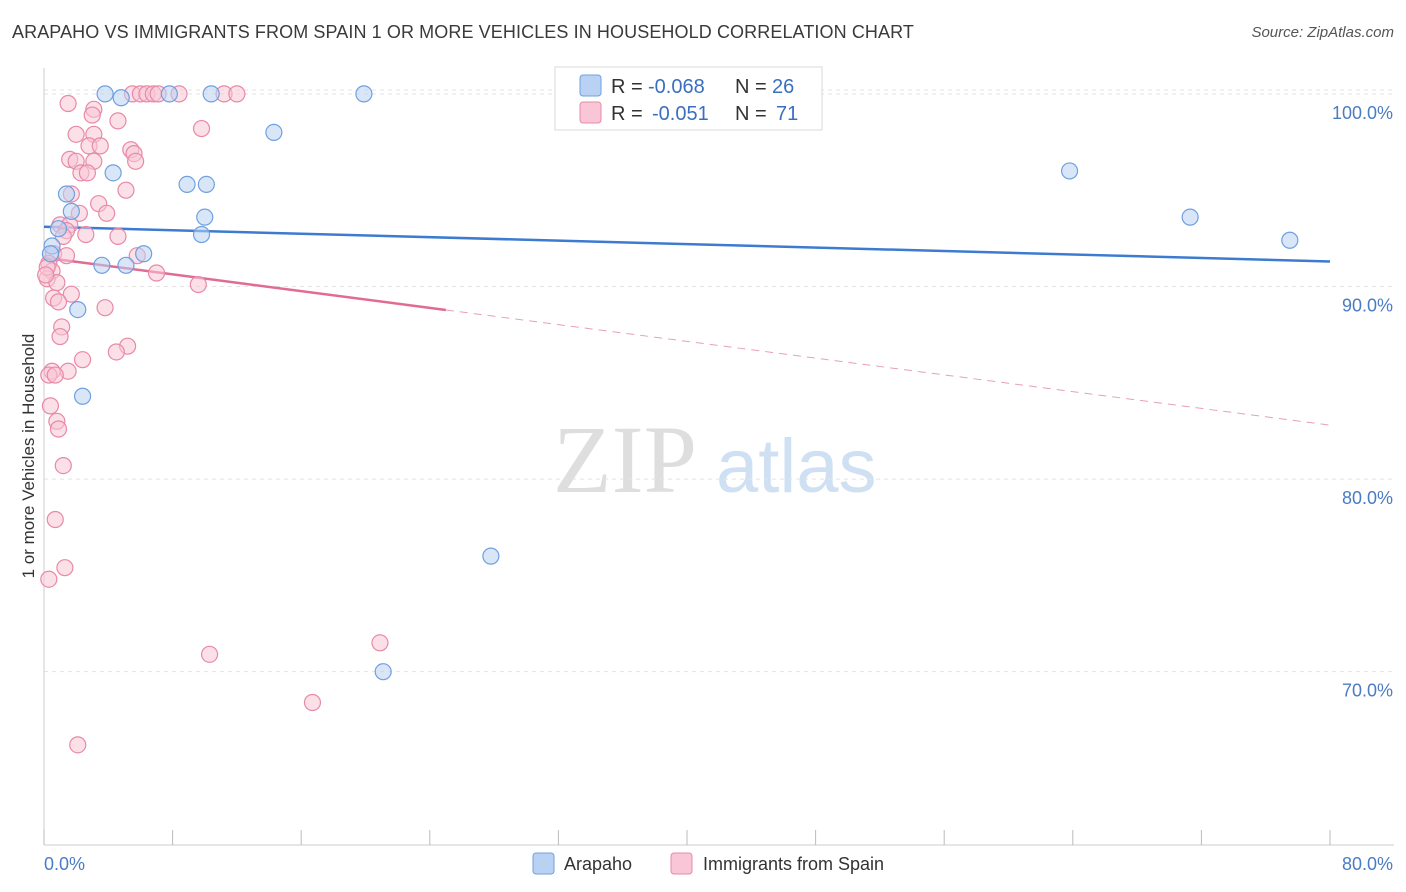  What do you see at coordinates (680, 114) in the screenshot?
I see `legend-r-value-spain: -0.051` at bounding box center [680, 114].